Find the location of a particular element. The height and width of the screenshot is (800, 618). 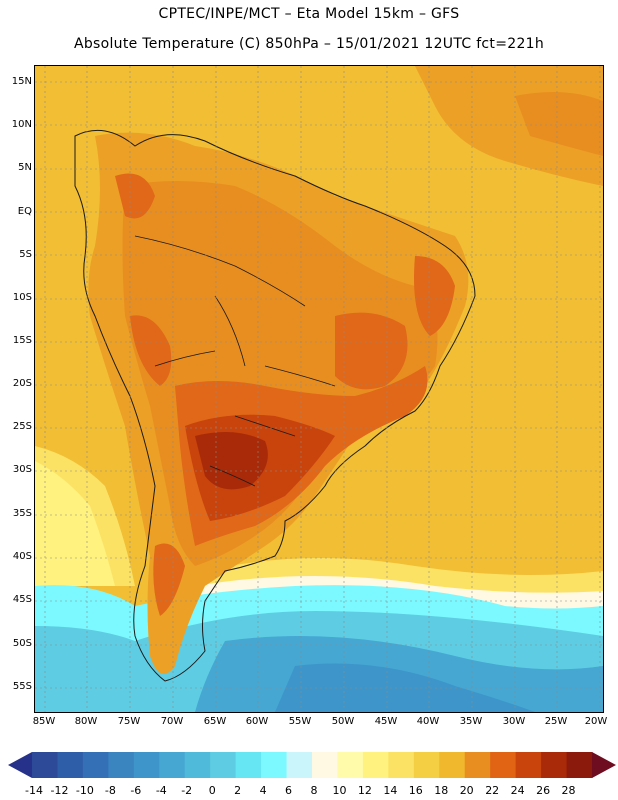

lon-label: 25W is located at coordinates (556, 721).